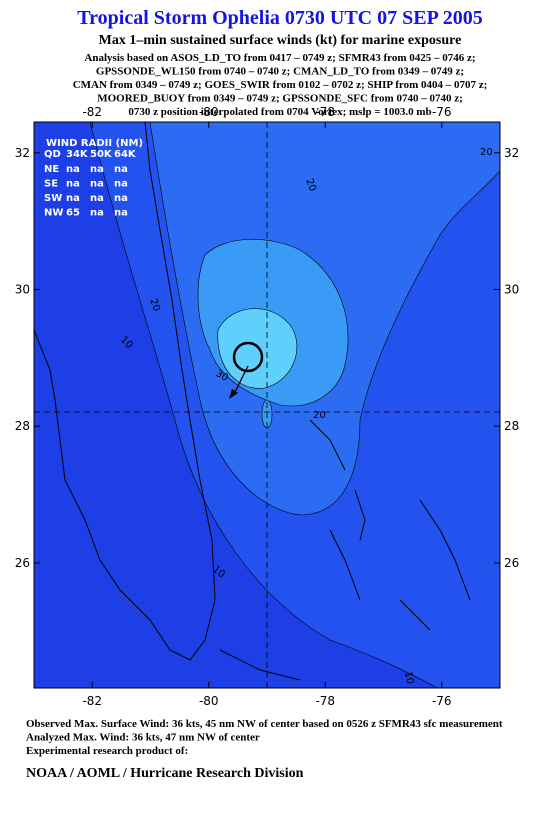 This screenshot has width=560, height=815. I want to click on wind-radii-cell: SE, so click(51, 184).